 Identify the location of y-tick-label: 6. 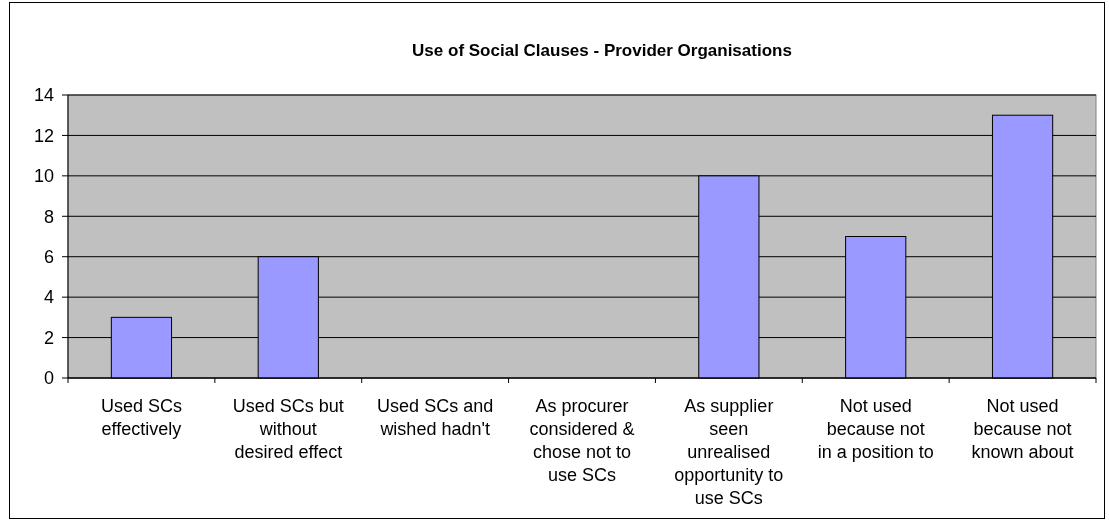
(48, 257).